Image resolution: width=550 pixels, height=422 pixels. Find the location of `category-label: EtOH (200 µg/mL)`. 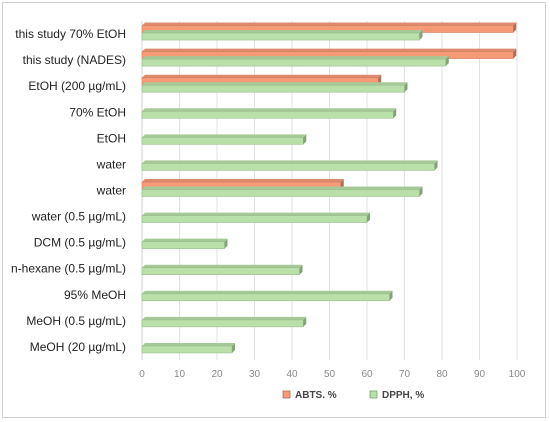

category-label: EtOH (200 µg/mL) is located at coordinates (77, 86).